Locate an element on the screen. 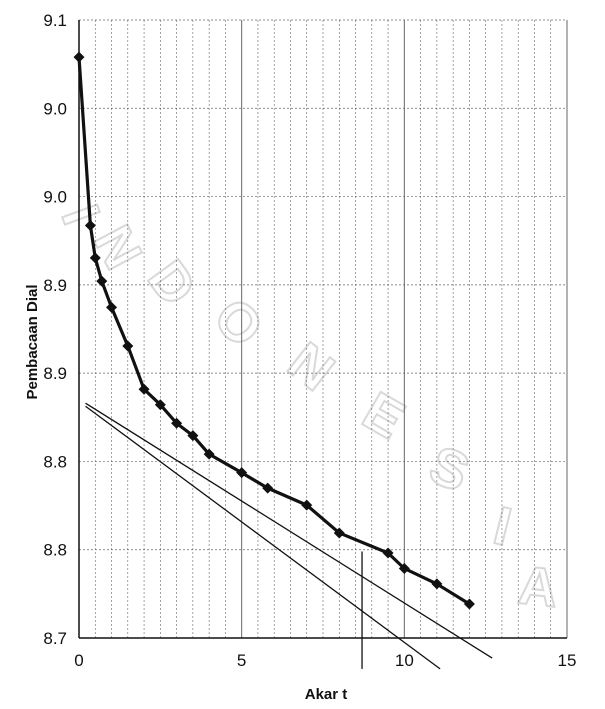 Image resolution: width=605 pixels, height=709 pixels. x-tick-label: 10 is located at coordinates (404, 660).